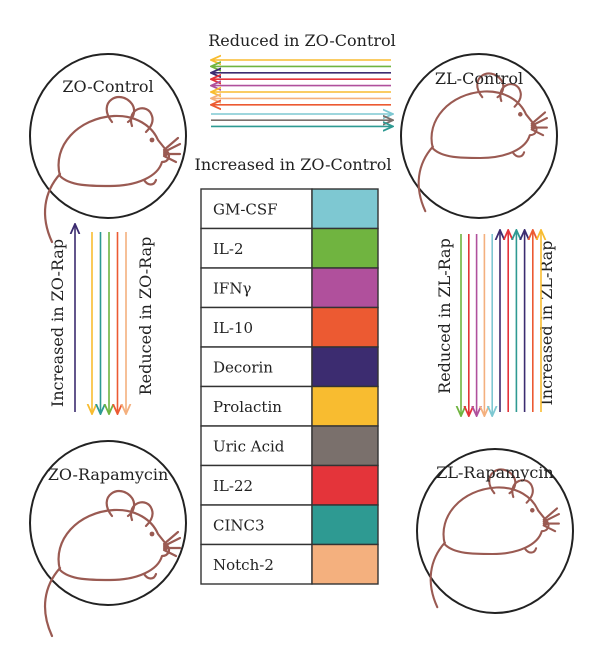 The height and width of the screenshot is (660, 602). What do you see at coordinates (233, 486) in the screenshot?
I see `legend-label-il22: IL-22` at bounding box center [233, 486].